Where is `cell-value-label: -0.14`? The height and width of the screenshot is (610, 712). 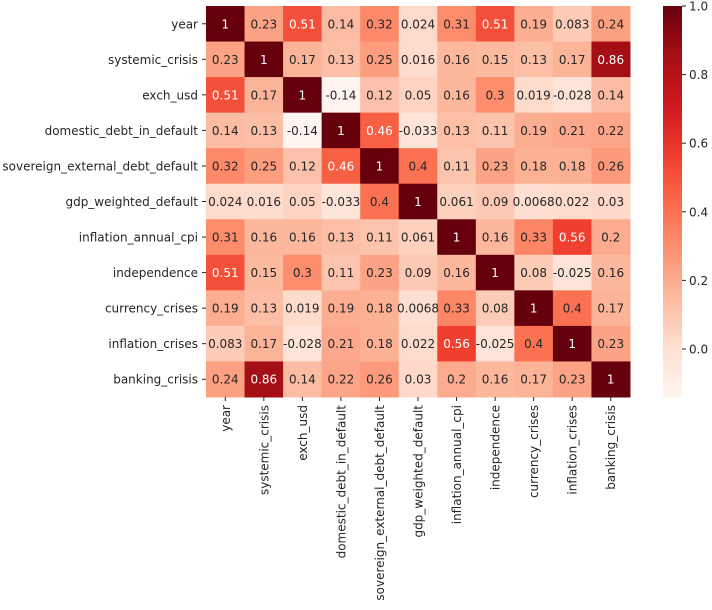
cell-value-label: -0.14 is located at coordinates (302, 131).